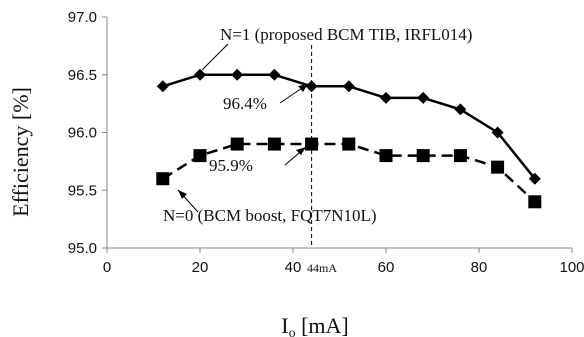 The height and width of the screenshot is (337, 584). I want to click on y-tick-label: 97.0, so click(82, 17).